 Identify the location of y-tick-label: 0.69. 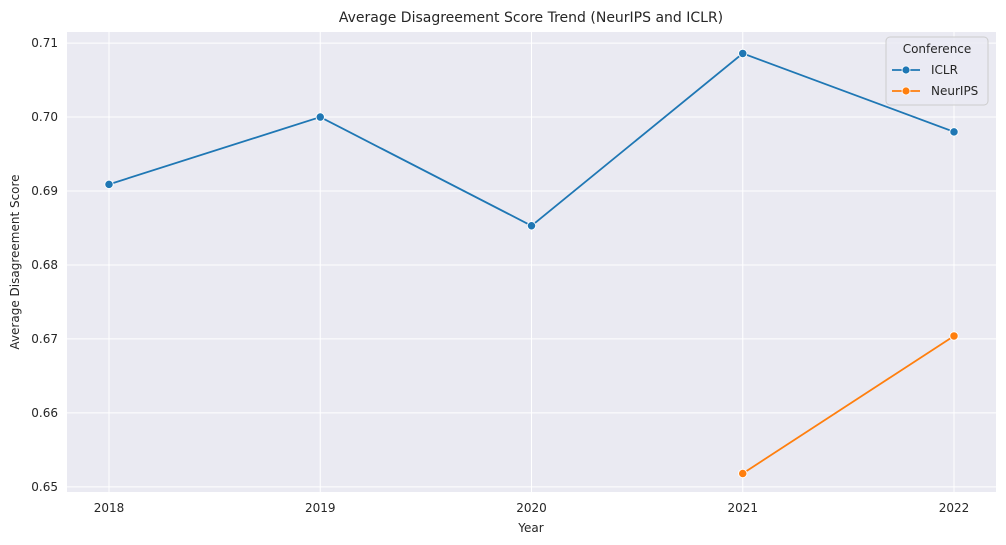
(44, 191).